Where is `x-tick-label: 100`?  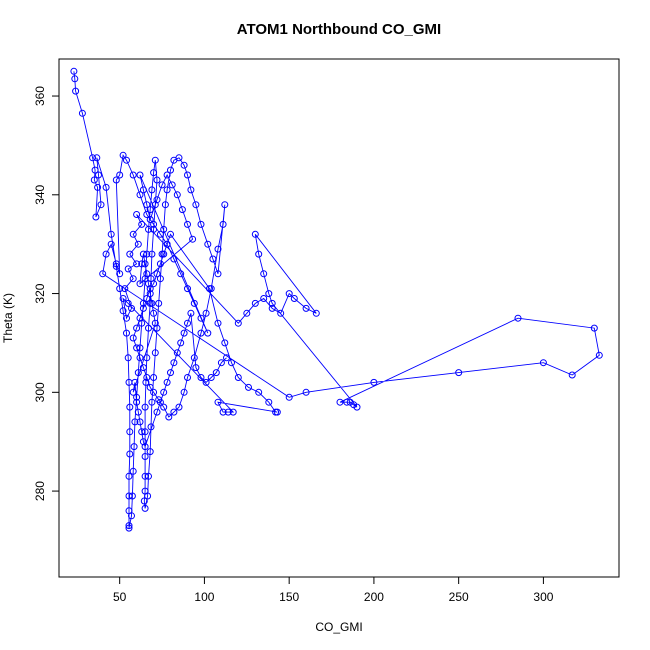
x-tick-label: 100 is located at coordinates (204, 597).